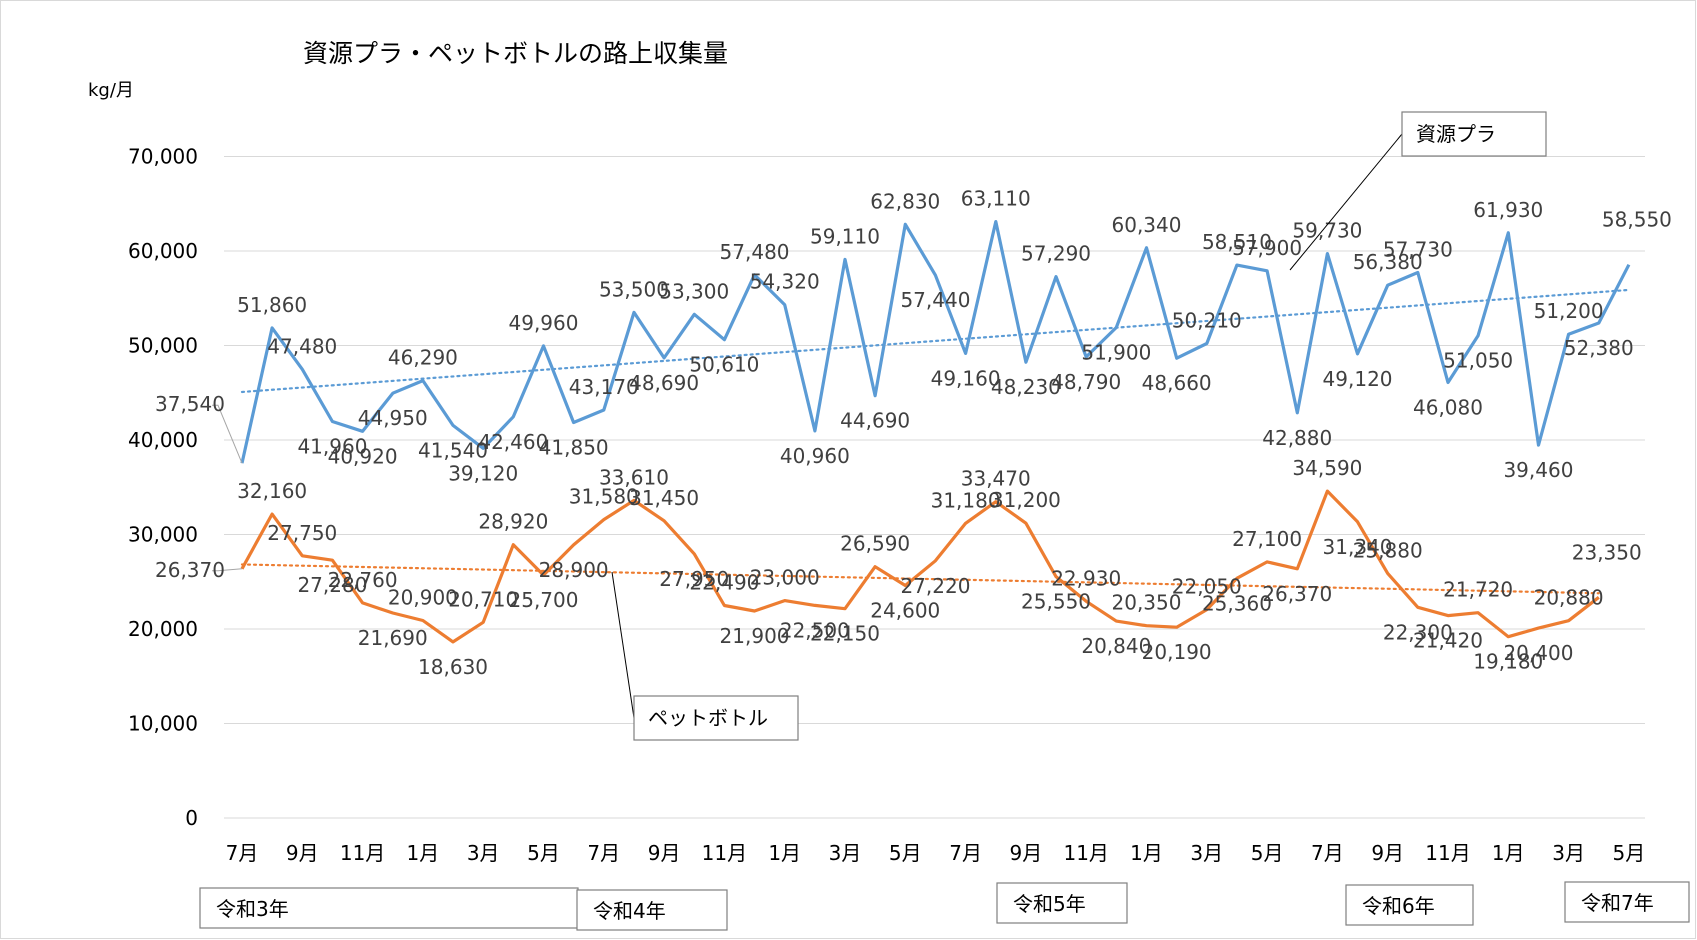 The image size is (1697, 940). What do you see at coordinates (815, 456) in the screenshot?
I see `data-label: 40,960` at bounding box center [815, 456].